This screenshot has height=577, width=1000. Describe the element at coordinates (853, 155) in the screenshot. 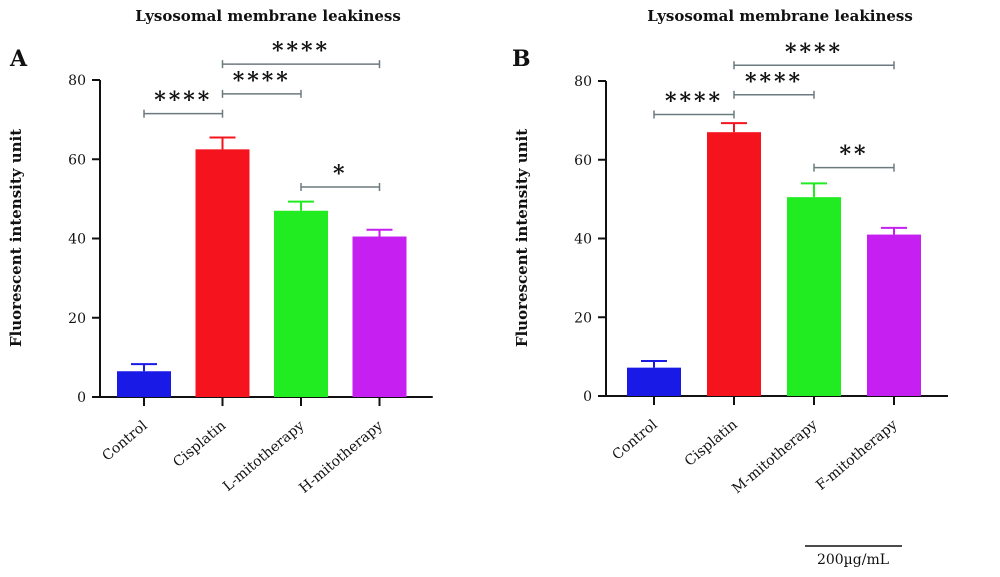

I see `significance-stars-4: **` at that location.